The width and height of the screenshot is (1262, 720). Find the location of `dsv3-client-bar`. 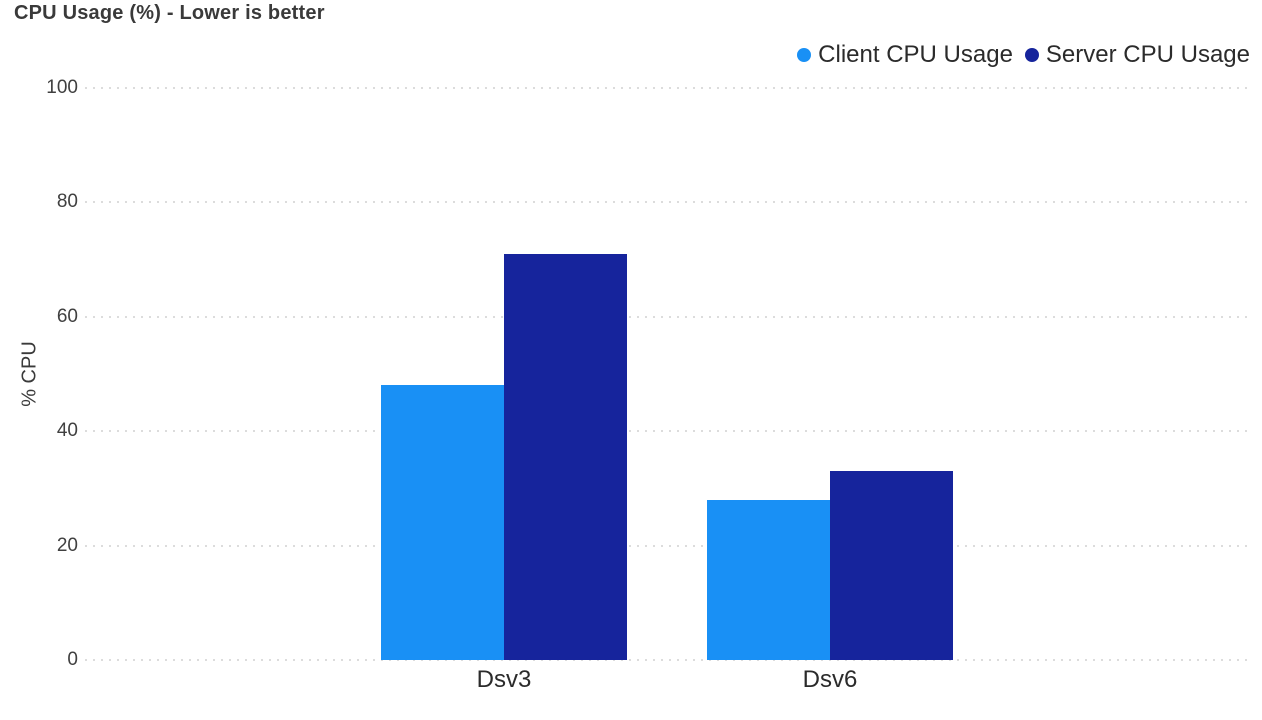

dsv3-client-bar is located at coordinates (442, 522).